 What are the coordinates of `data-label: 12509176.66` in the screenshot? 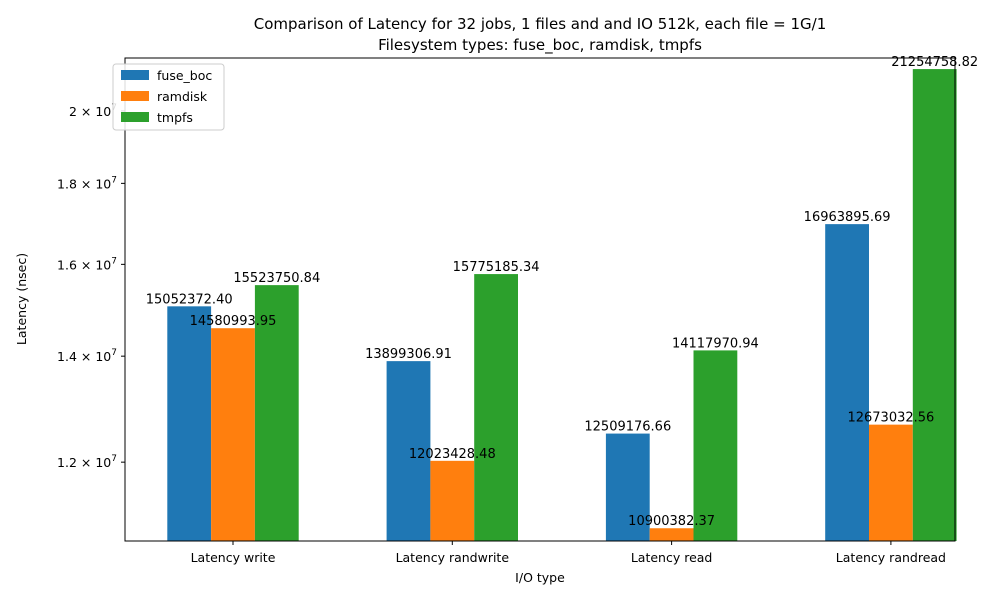 It's located at (627, 427).